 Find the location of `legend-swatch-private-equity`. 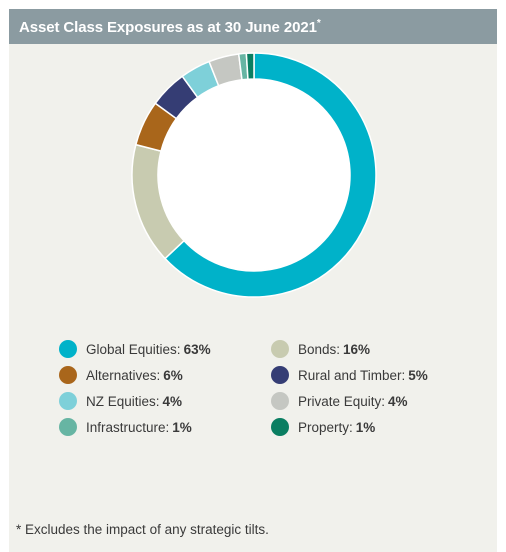

legend-swatch-private-equity is located at coordinates (280, 401).